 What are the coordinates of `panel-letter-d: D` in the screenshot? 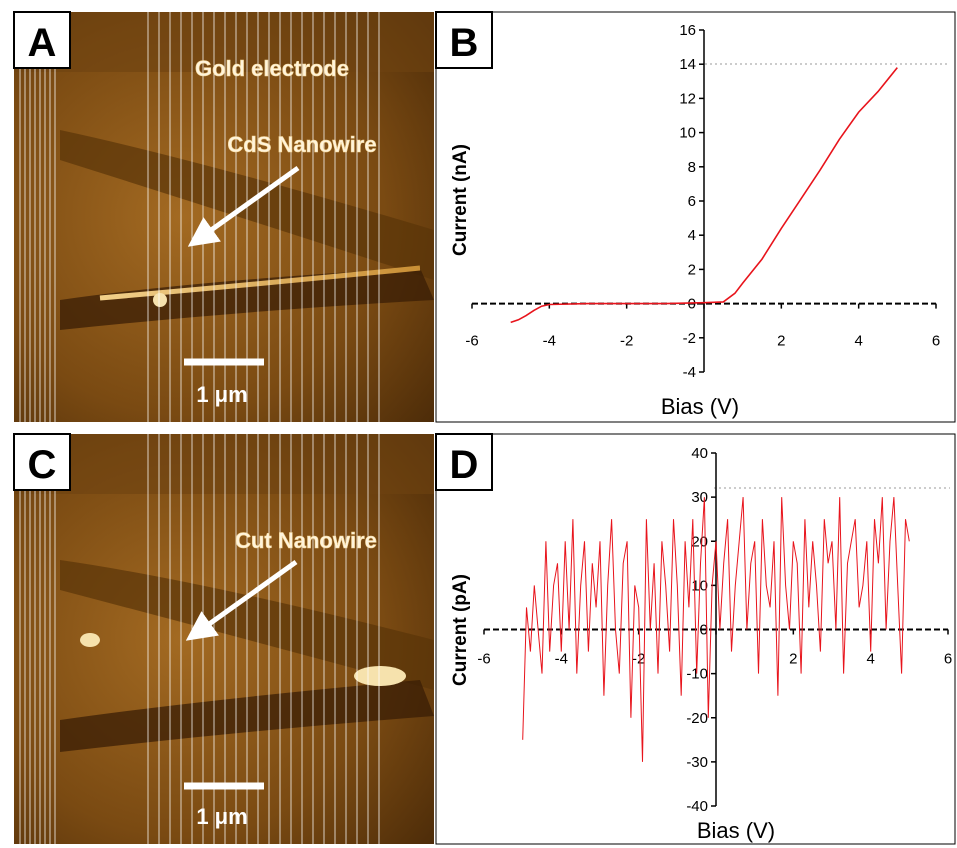 It's located at (464, 465).